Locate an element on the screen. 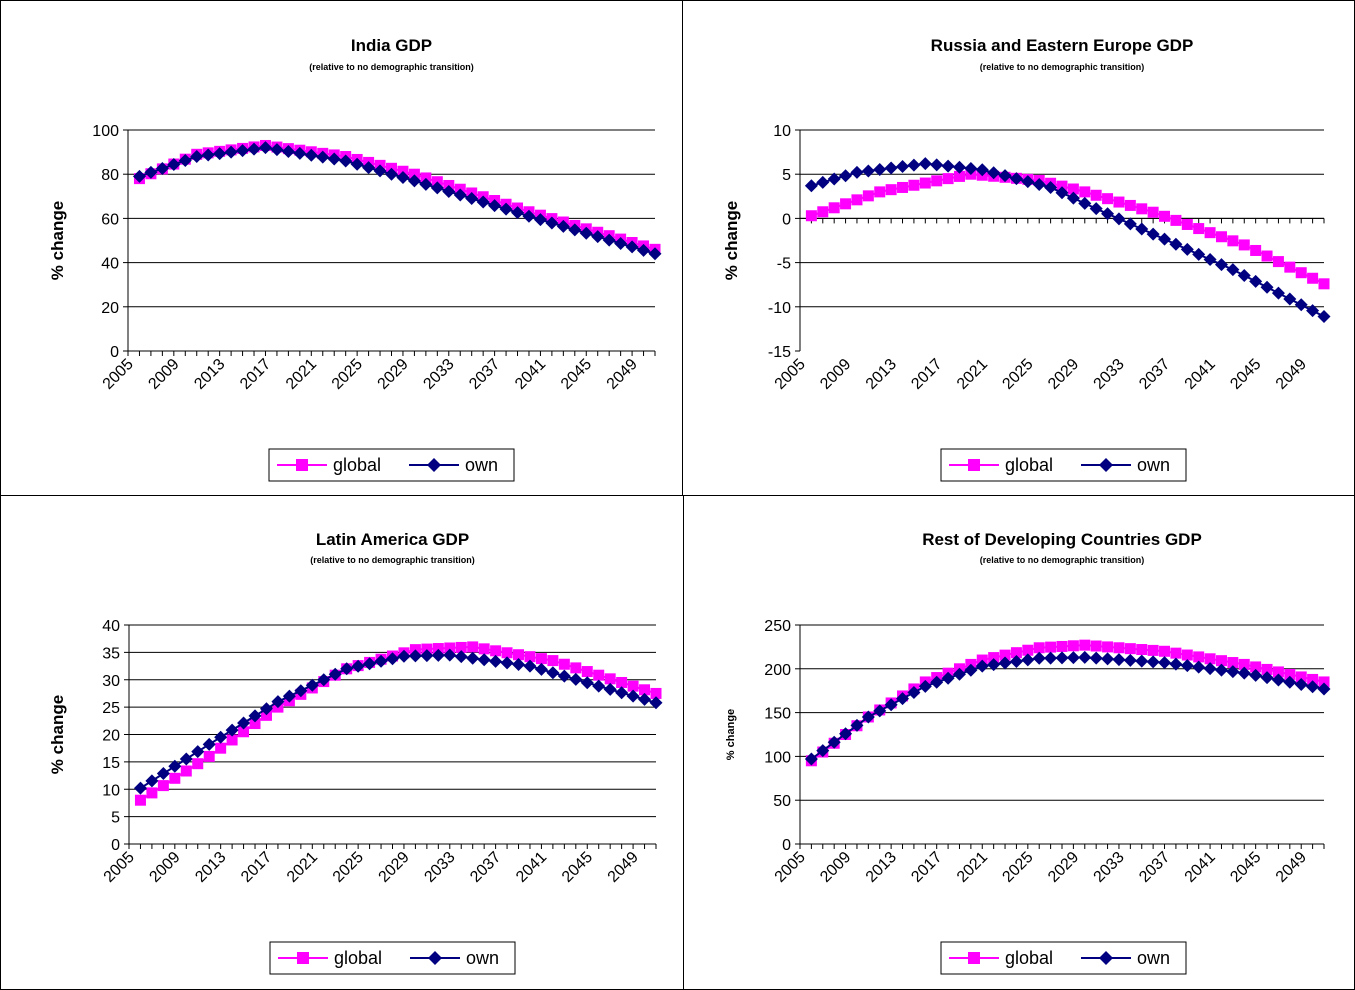 The height and width of the screenshot is (990, 1355). y-tick-label: -5 is located at coordinates (784, 264).